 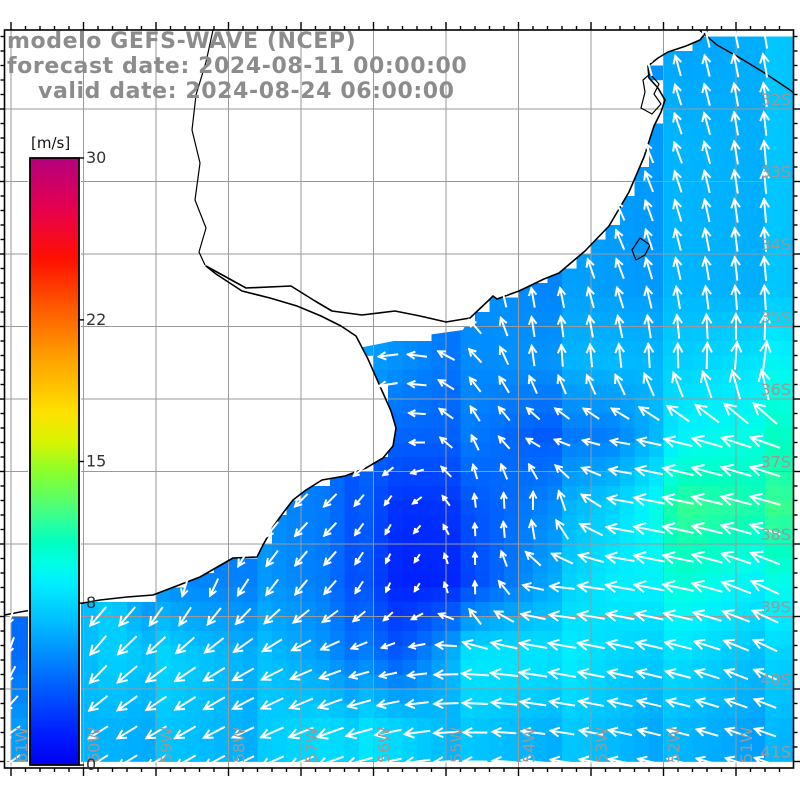 What do you see at coordinates (775, 752) in the screenshot?
I see `lat-label: 41S` at bounding box center [775, 752].